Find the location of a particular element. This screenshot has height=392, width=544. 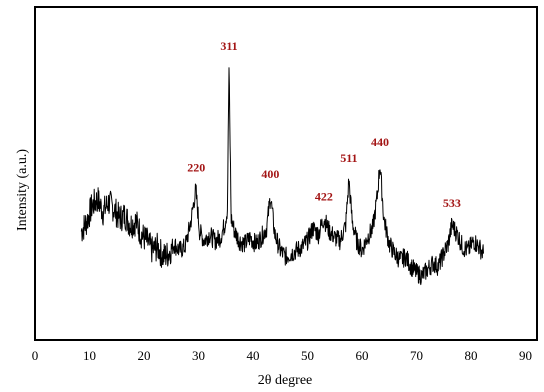

peak-label-311: 311 is located at coordinates (228, 46).